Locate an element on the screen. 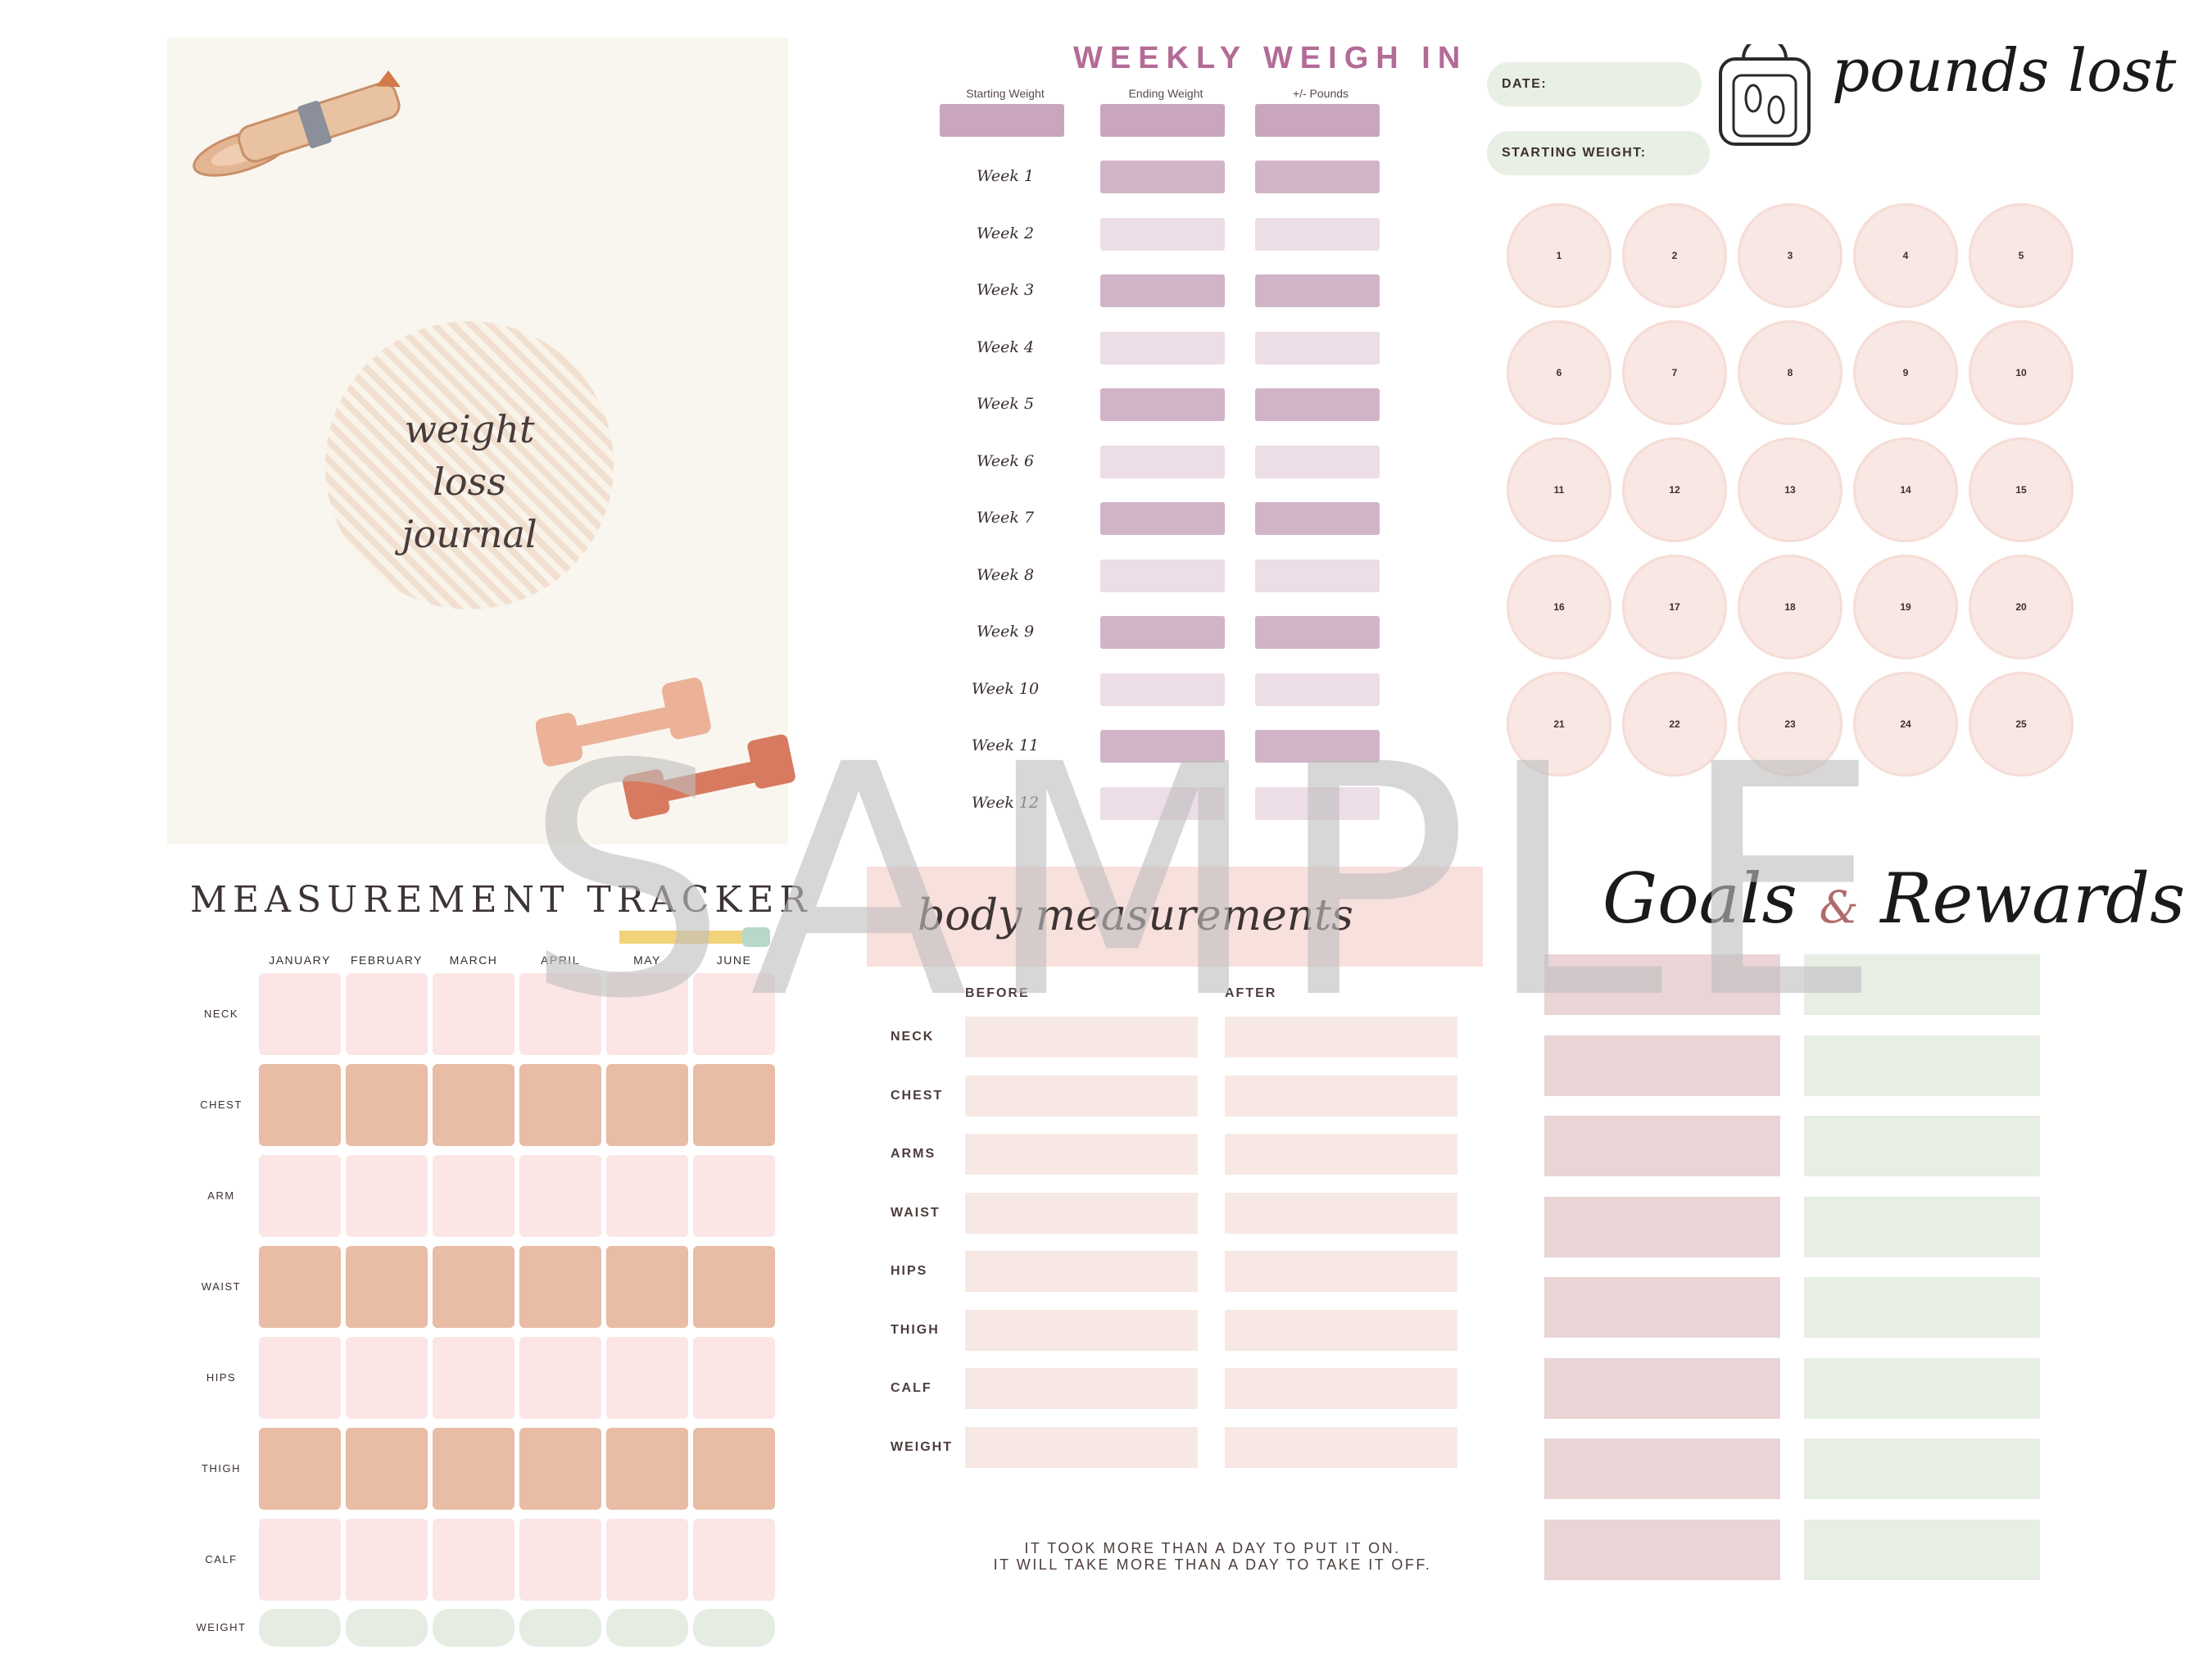  pound-circle: 1 is located at coordinates (1559, 255).